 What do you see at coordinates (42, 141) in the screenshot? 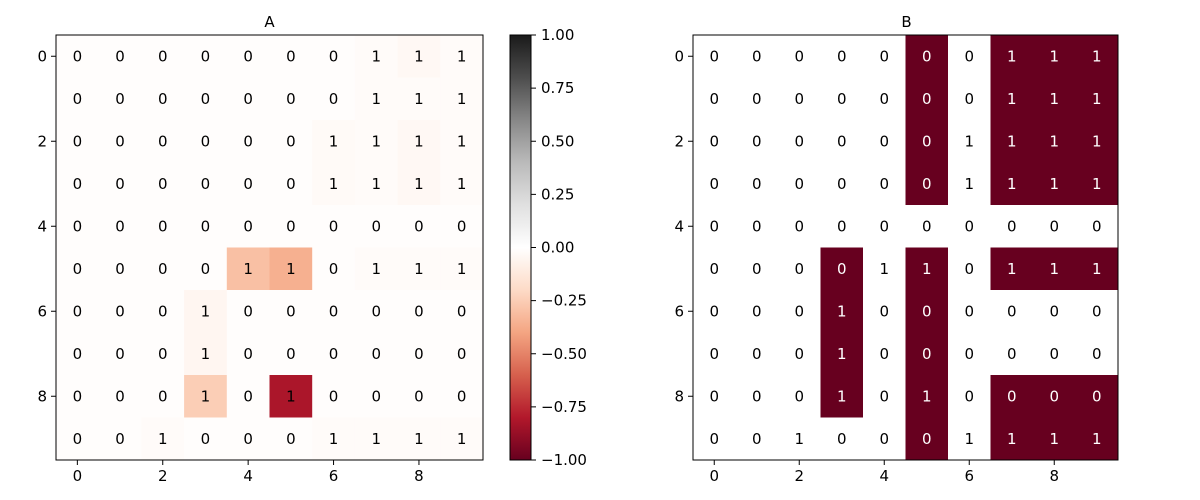
I see `y-tick-label: 2` at bounding box center [42, 141].